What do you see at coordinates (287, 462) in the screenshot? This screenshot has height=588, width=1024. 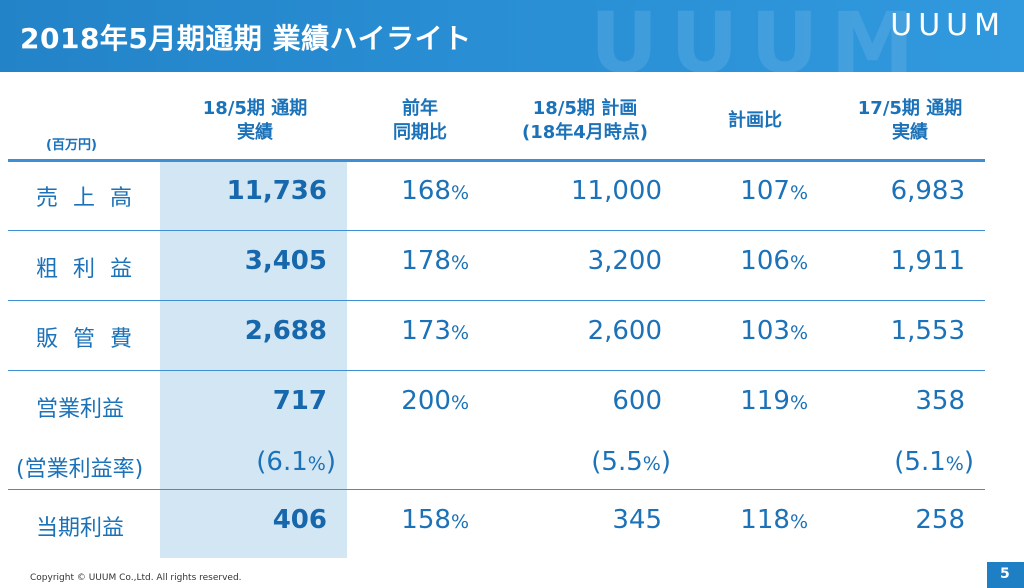 I see `operating-margin-actual-value: 6.1` at bounding box center [287, 462].